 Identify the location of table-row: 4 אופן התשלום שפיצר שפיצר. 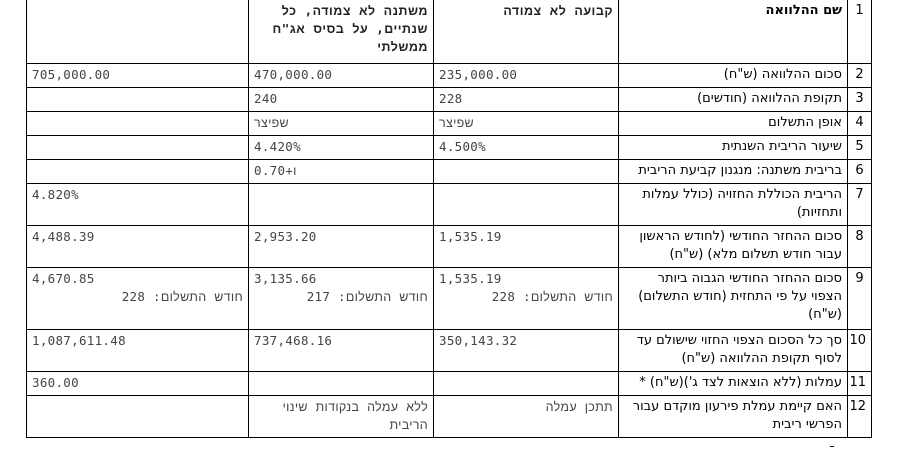
(449, 123).